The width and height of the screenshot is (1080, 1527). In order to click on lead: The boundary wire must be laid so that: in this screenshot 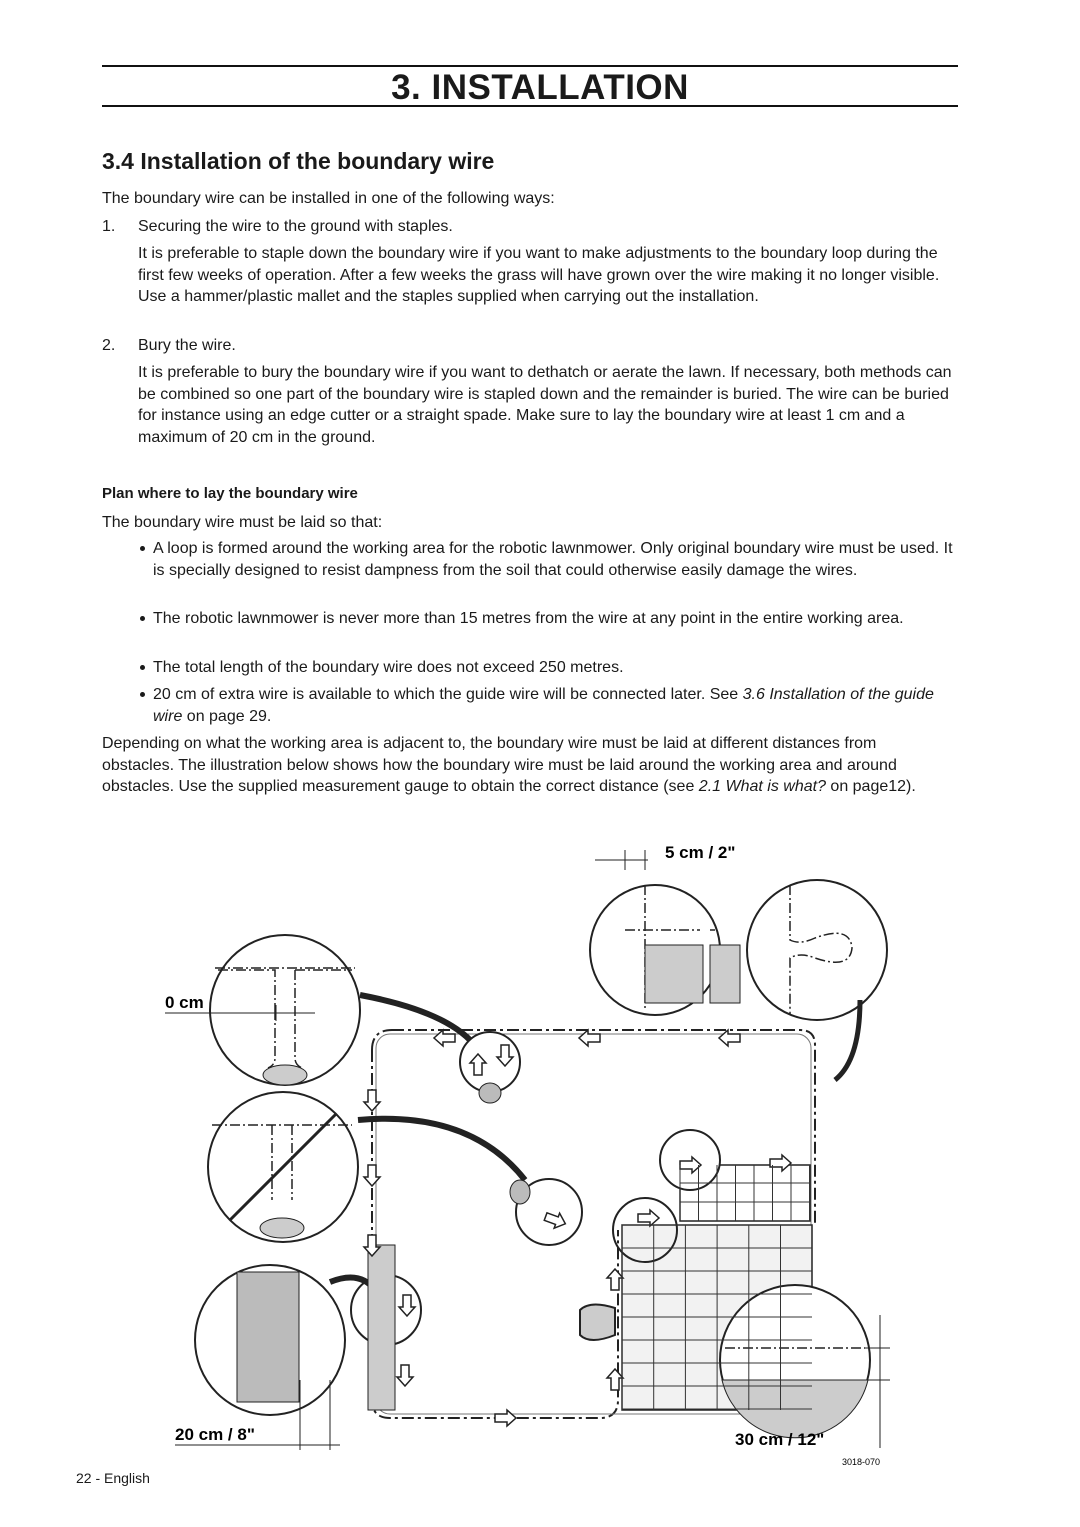, I will do `click(242, 522)`.